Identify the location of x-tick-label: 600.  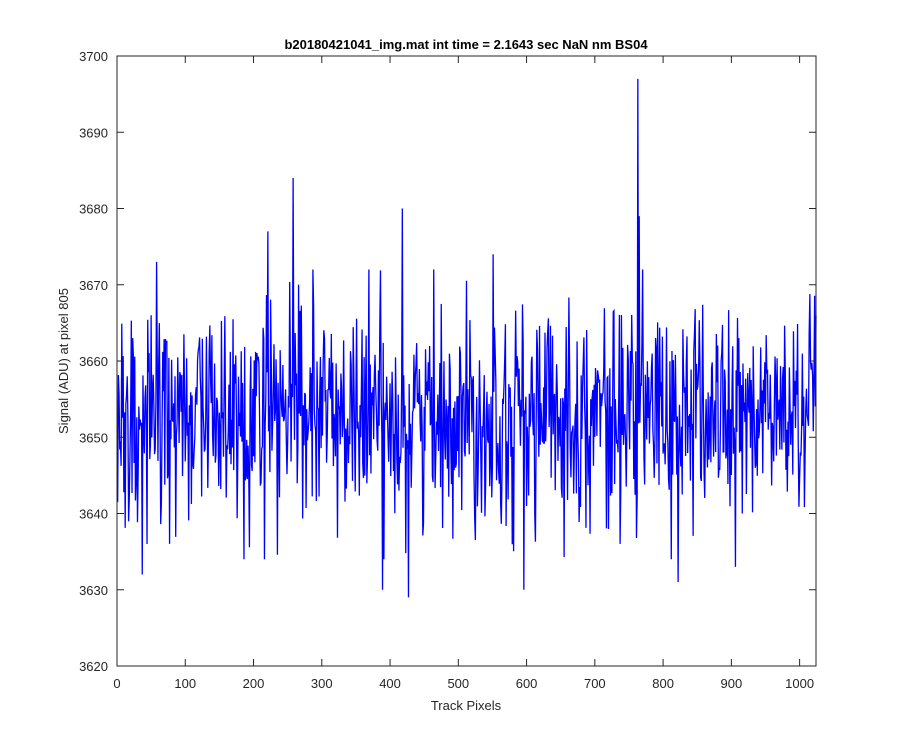
(527, 683).